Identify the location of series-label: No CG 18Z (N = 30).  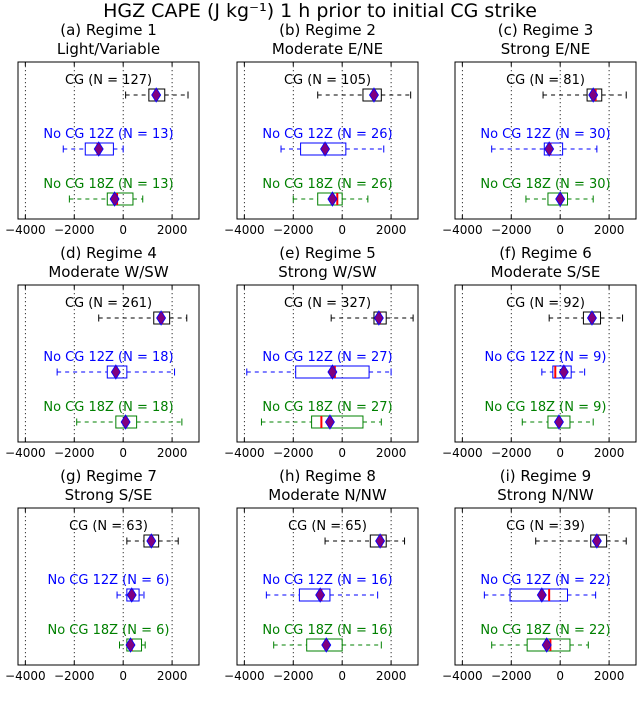
(545, 184).